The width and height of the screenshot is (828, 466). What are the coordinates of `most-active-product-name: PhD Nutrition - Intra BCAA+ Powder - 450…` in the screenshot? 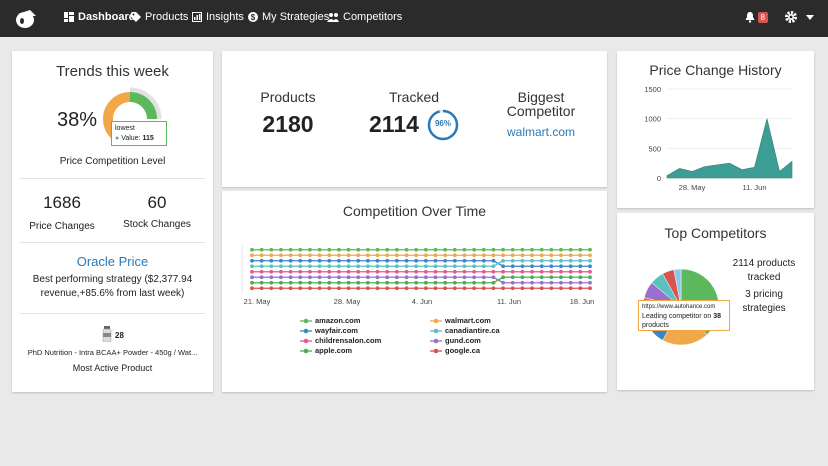 It's located at (112, 352).